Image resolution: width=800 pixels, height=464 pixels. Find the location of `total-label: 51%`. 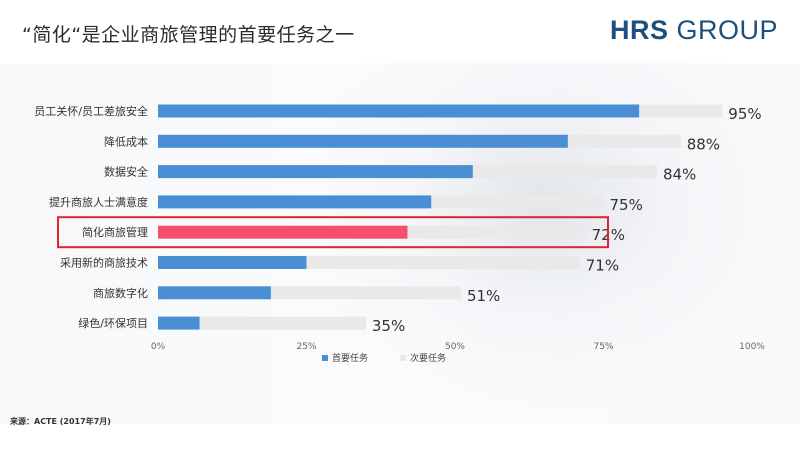

total-label: 51% is located at coordinates (483, 296).